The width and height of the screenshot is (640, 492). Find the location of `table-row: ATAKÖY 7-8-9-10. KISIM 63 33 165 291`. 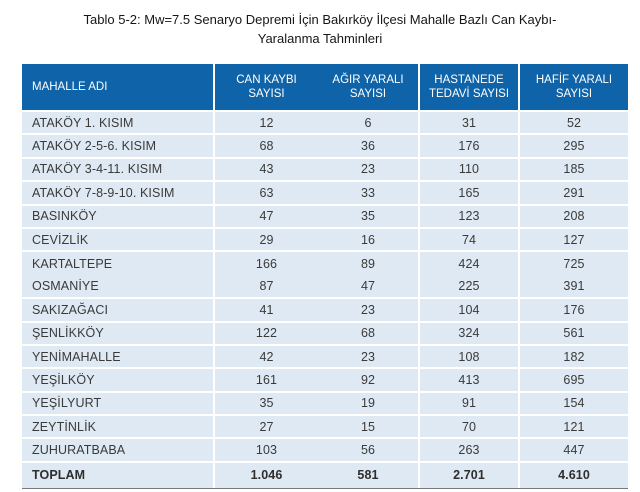

table-row: ATAKÖY 7-8-9-10. KISIM 63 33 165 291 is located at coordinates (325, 194).